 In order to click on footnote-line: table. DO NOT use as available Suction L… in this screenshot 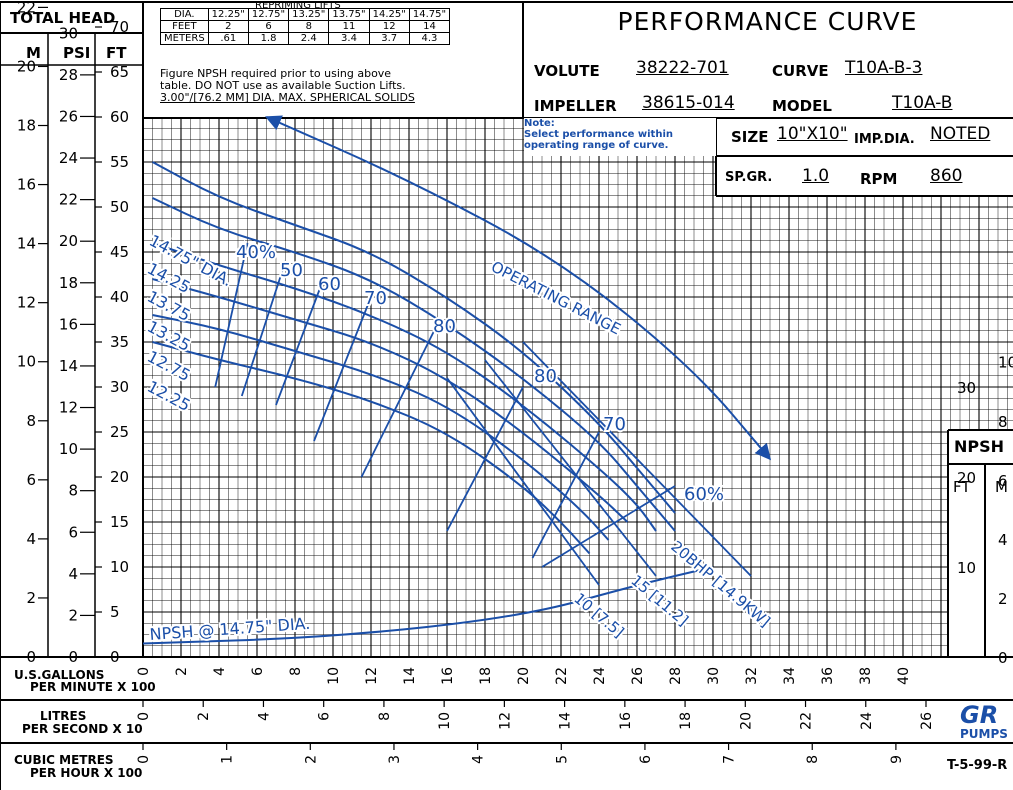, I will do `click(283, 85)`.